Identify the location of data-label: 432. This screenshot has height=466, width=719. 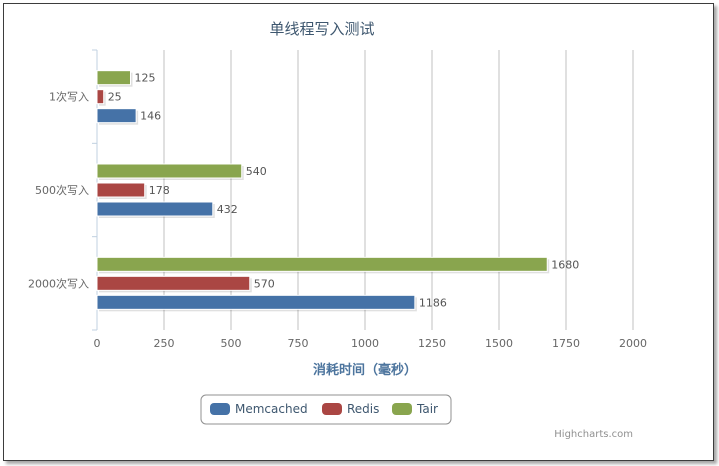
(227, 209).